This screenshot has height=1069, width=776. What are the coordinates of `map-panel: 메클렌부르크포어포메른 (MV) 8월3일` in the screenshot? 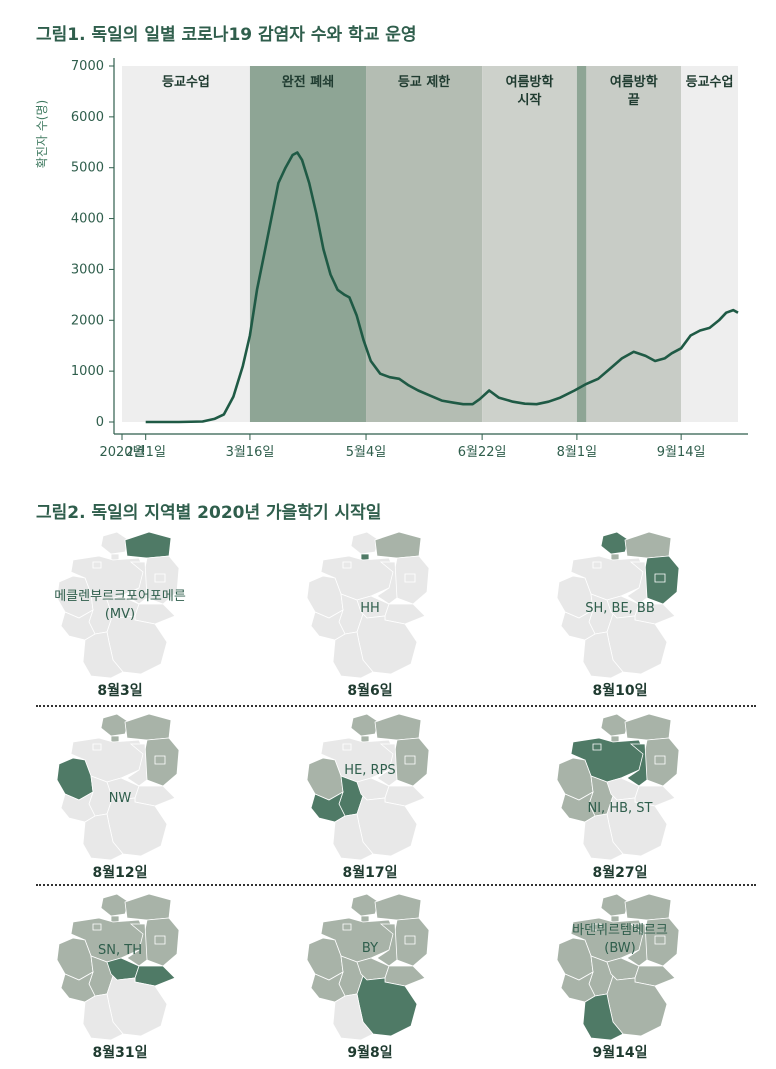 It's located at (120, 615).